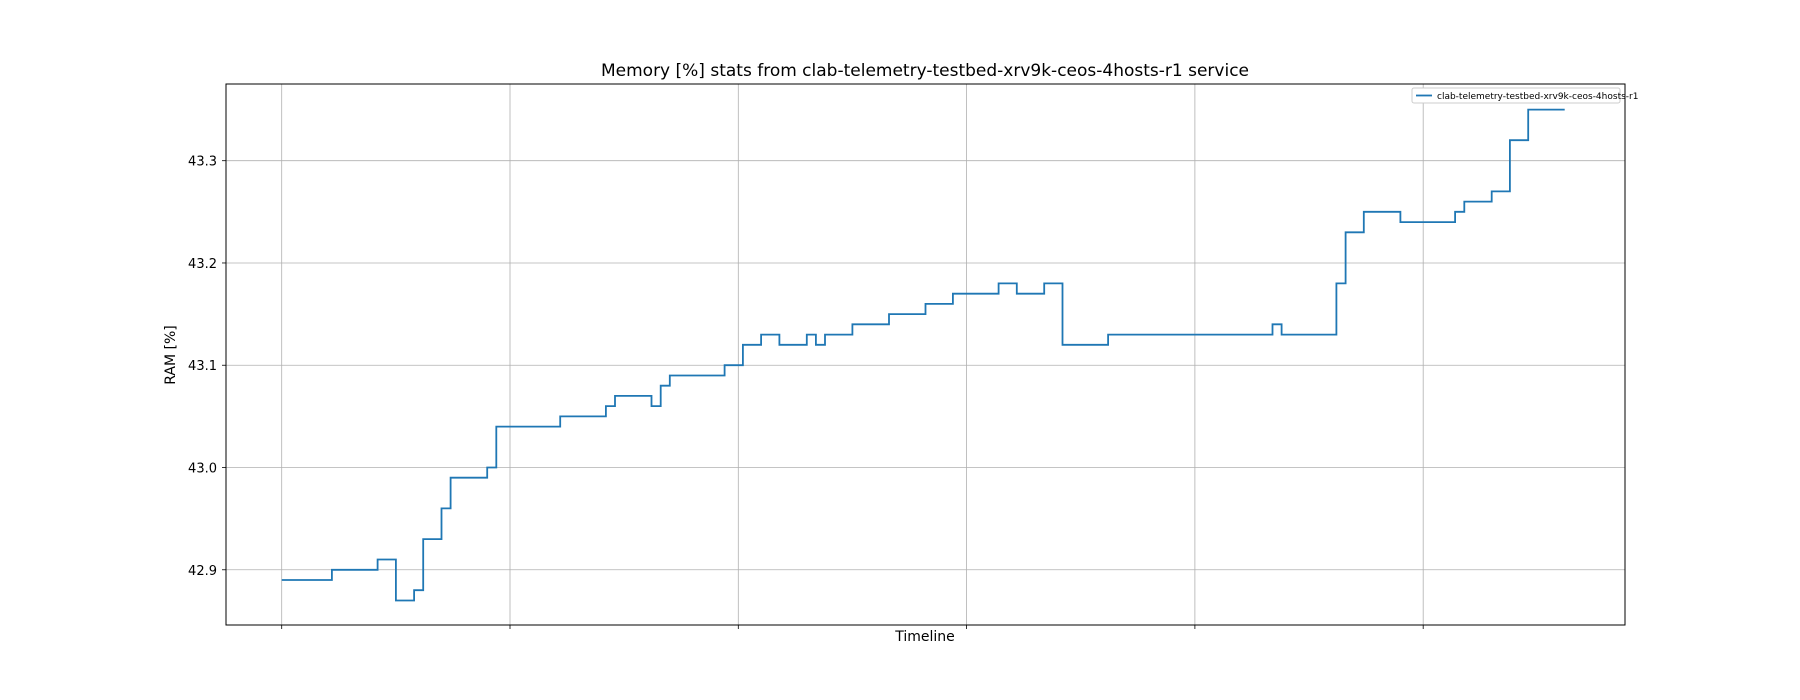 The height and width of the screenshot is (700, 1800). What do you see at coordinates (202, 571) in the screenshot?
I see `y-tick-label: 42.9` at bounding box center [202, 571].